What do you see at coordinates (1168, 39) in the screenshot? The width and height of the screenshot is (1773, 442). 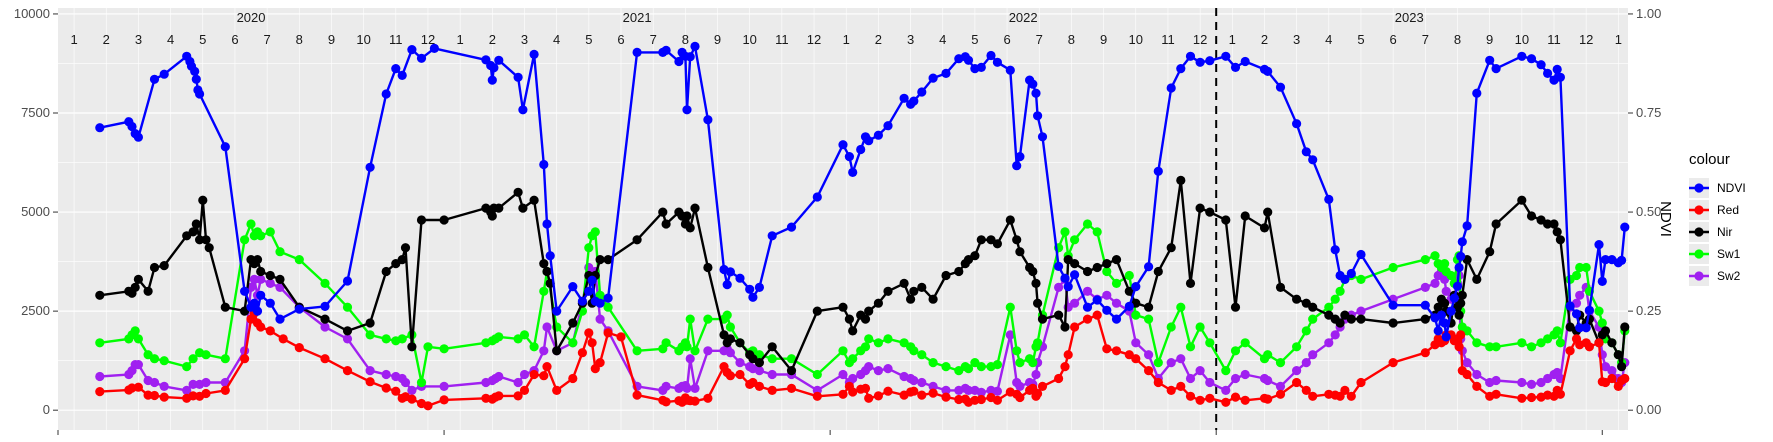 I see `month-label: 11` at bounding box center [1168, 39].